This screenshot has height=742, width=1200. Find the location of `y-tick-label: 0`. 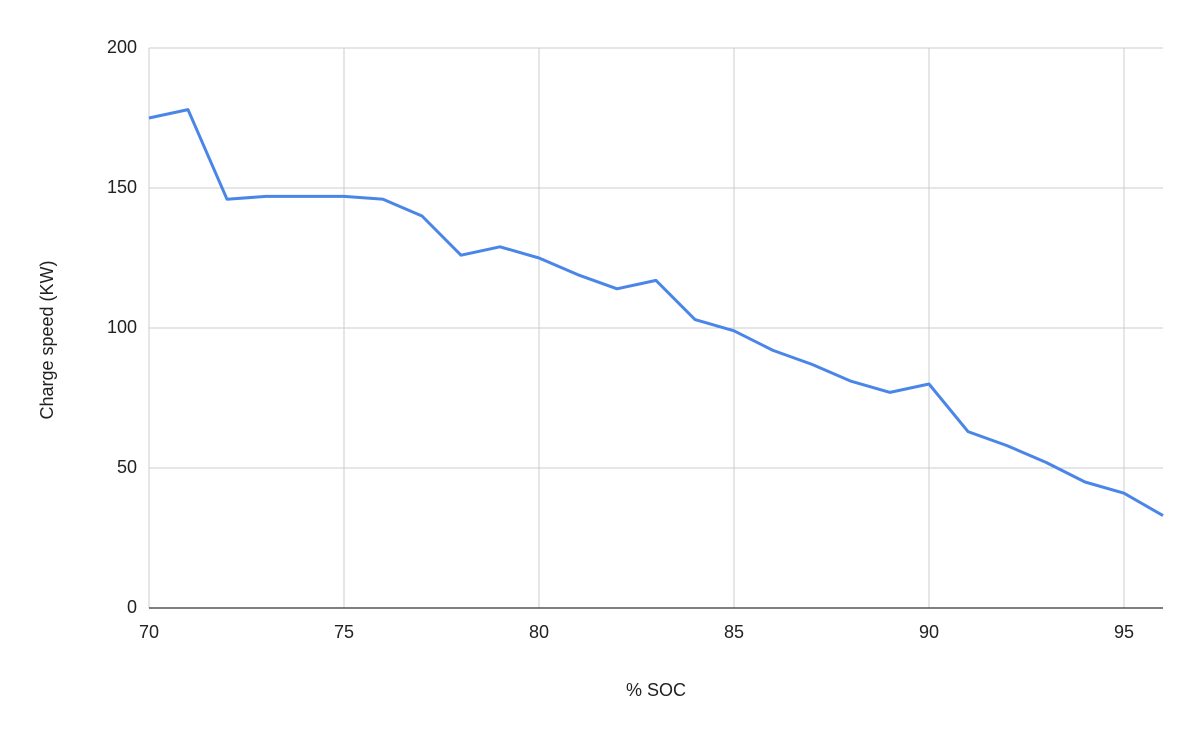

y-tick-label: 0 is located at coordinates (132, 607).